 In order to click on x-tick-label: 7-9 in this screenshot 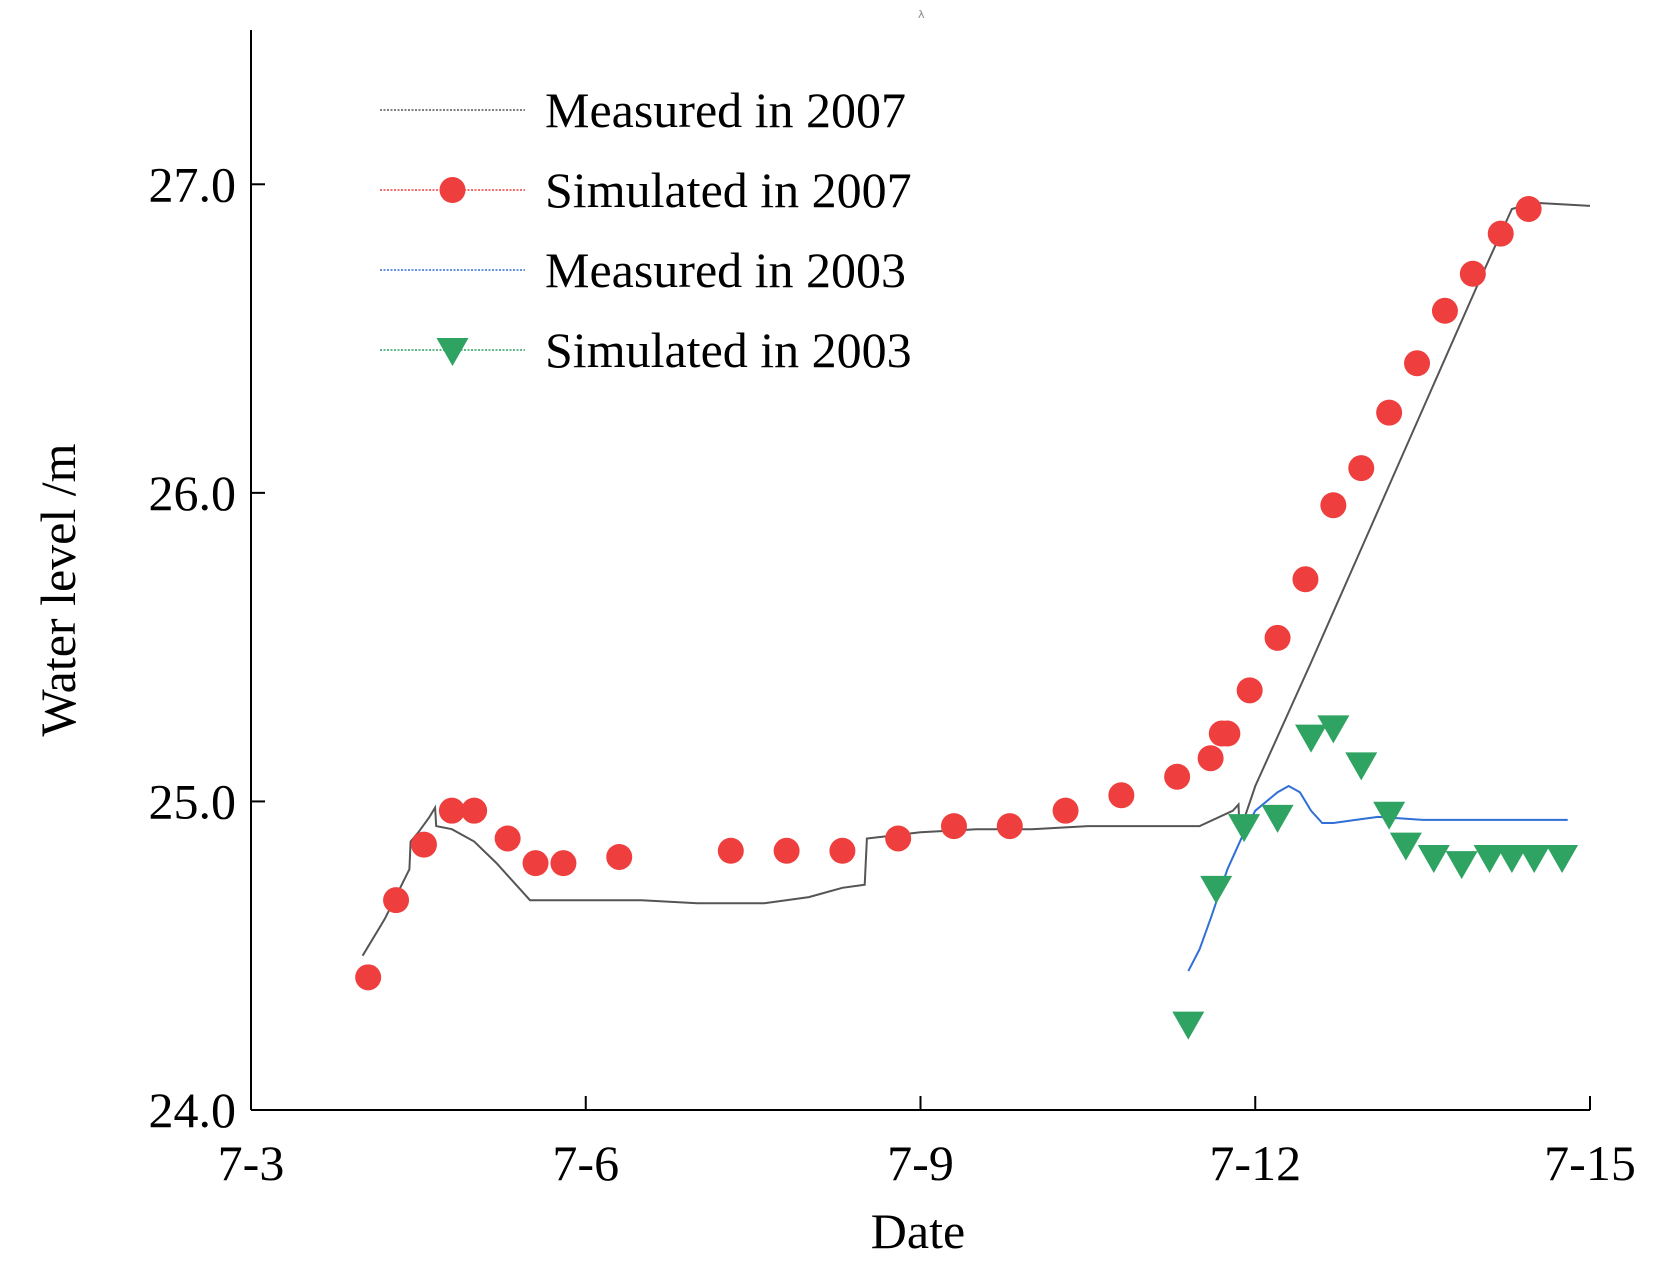, I will do `click(920, 1163)`.